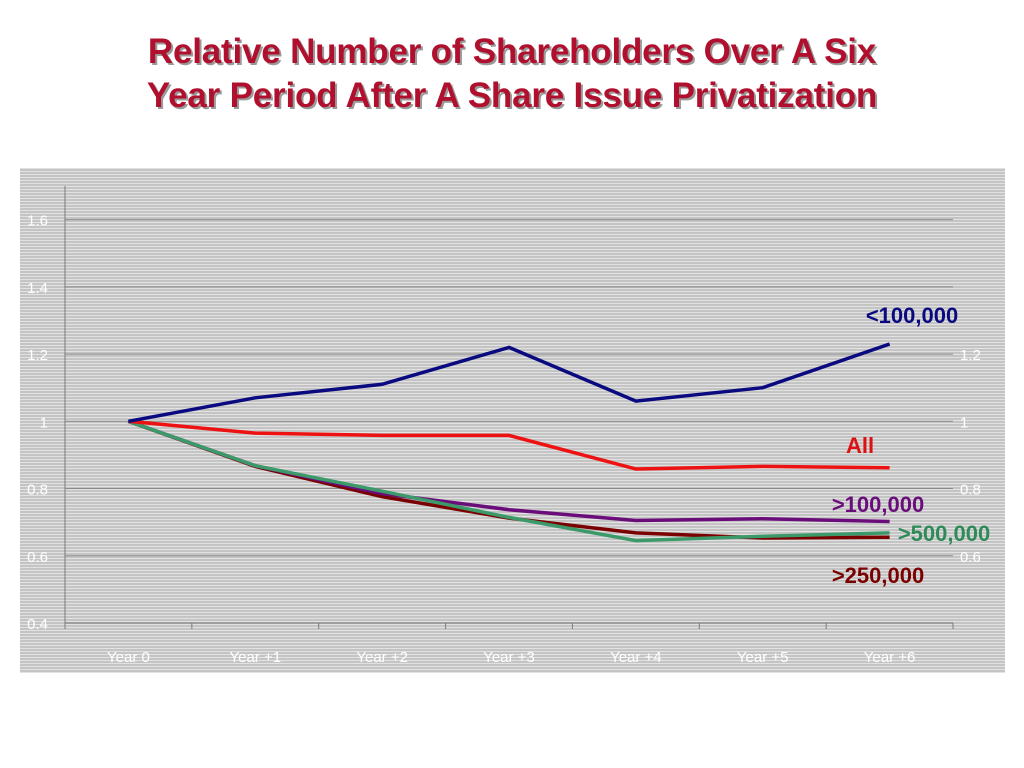  What do you see at coordinates (509, 657) in the screenshot?
I see `x-tick-label: Year +3` at bounding box center [509, 657].